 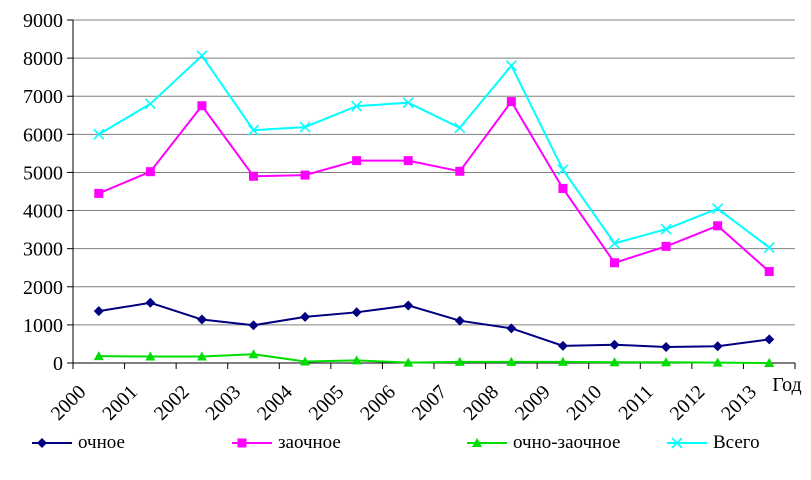 What do you see at coordinates (542, 443) in the screenshot?
I see `legend-item: очно-заочное` at bounding box center [542, 443].